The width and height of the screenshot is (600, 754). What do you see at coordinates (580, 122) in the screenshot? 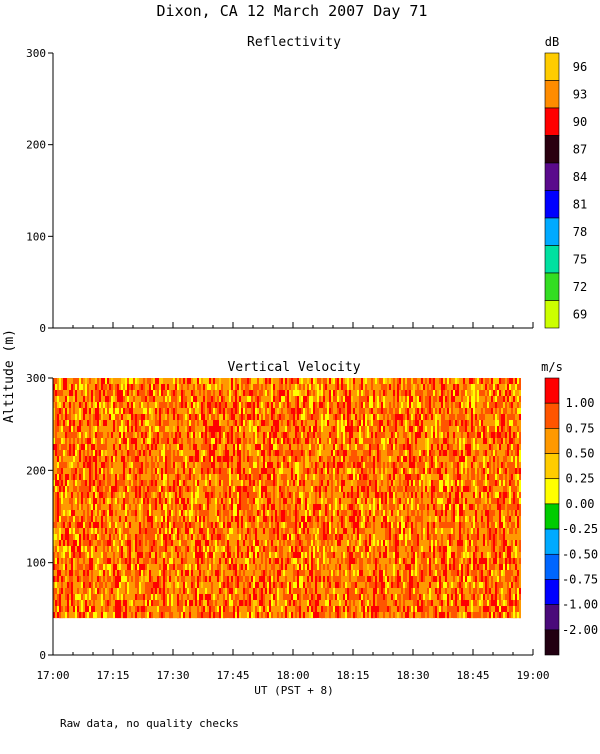
I see `colorbar-label: 90` at bounding box center [580, 122].